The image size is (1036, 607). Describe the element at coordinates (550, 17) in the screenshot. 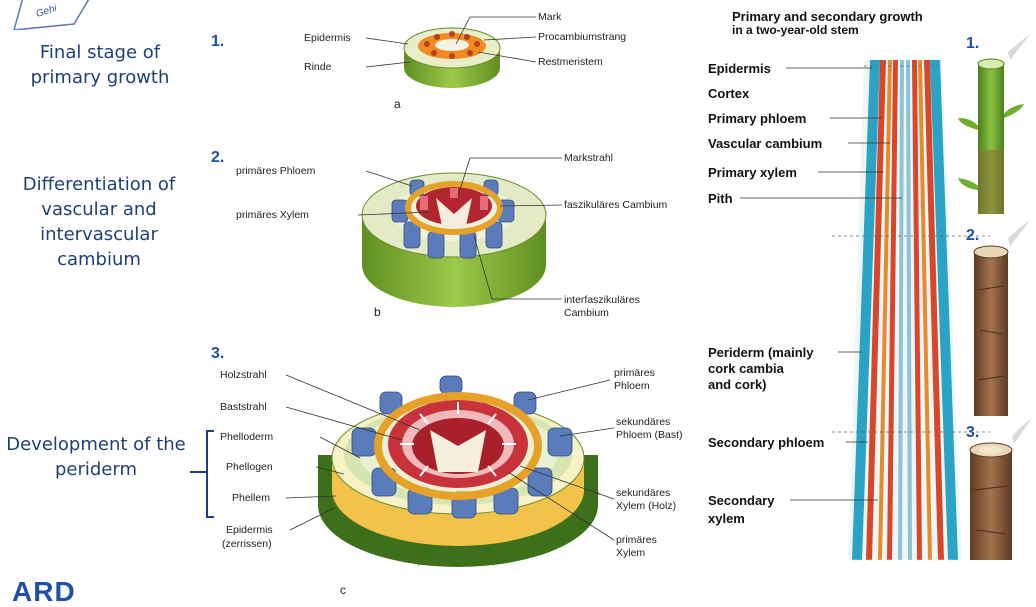

I see `label-mark: Mark` at that location.